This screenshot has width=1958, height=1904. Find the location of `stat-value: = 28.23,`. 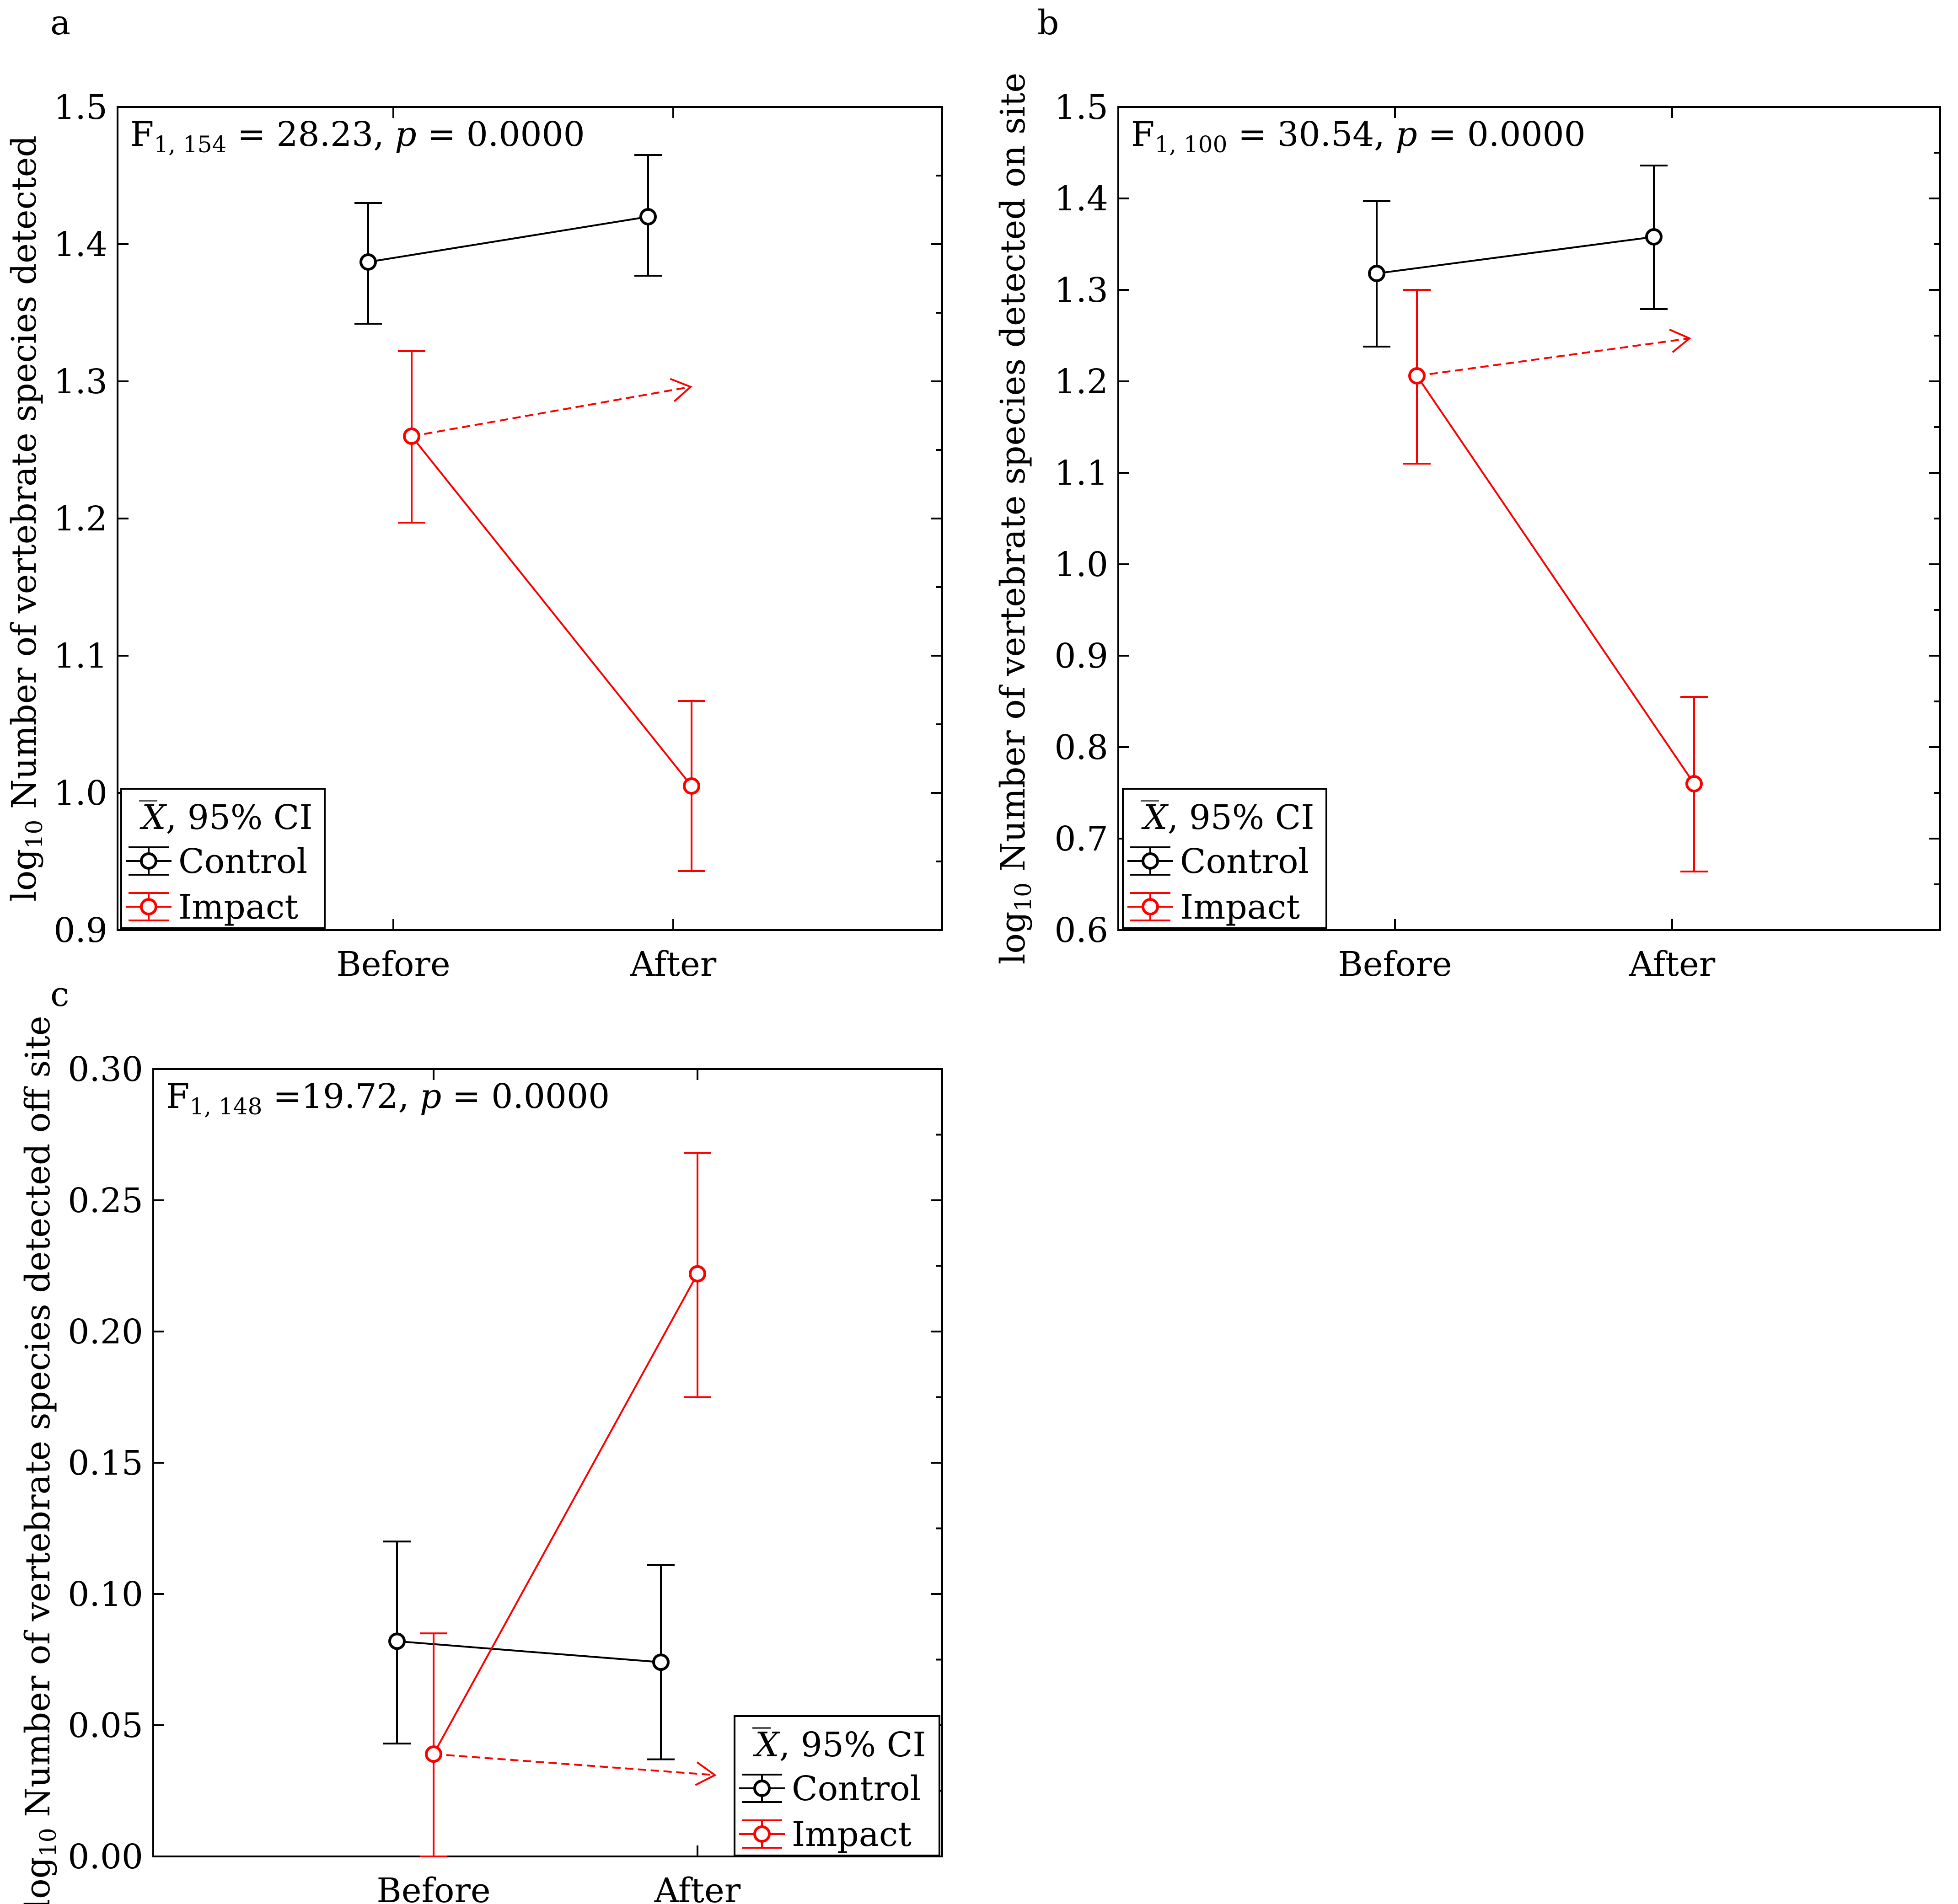

stat-value: = 28.23, is located at coordinates (310, 134).